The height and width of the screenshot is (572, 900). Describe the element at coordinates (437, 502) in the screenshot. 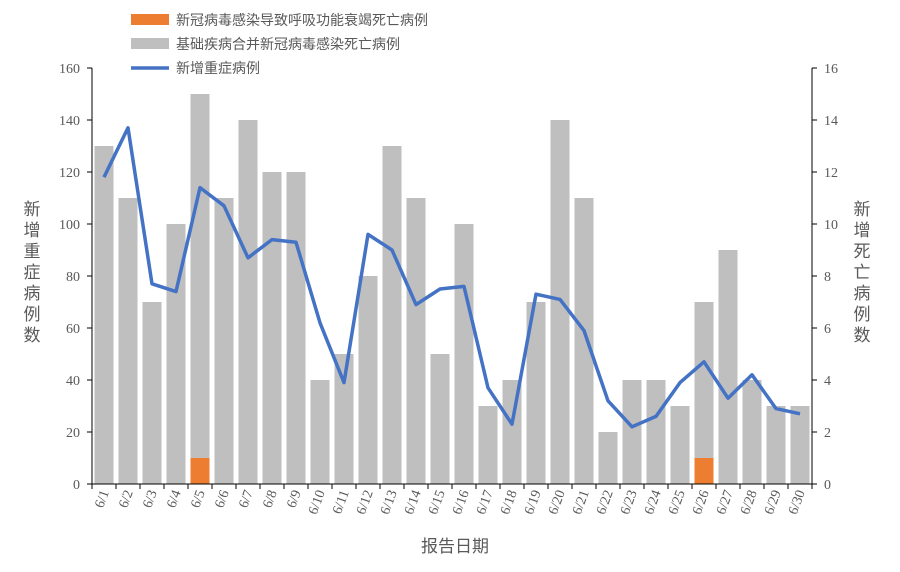

I see `x-tick-label: 6/15` at that location.